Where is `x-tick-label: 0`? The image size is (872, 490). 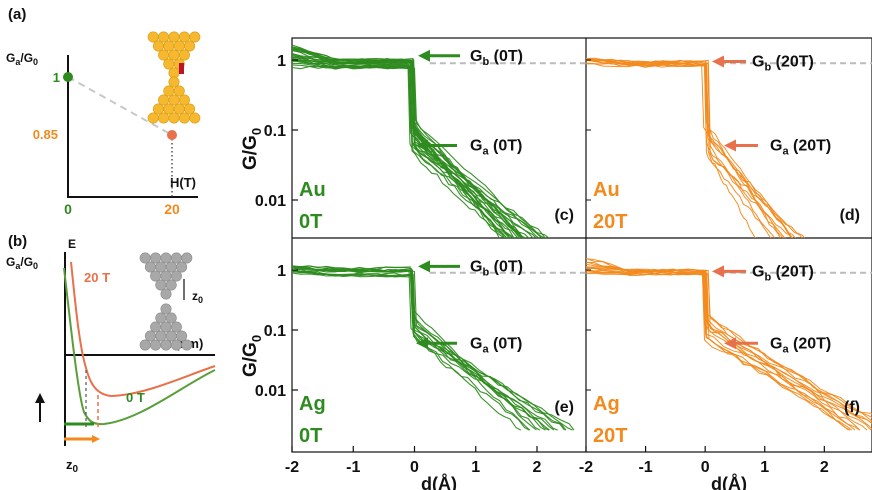 x-tick-label: 0 is located at coordinates (414, 467).